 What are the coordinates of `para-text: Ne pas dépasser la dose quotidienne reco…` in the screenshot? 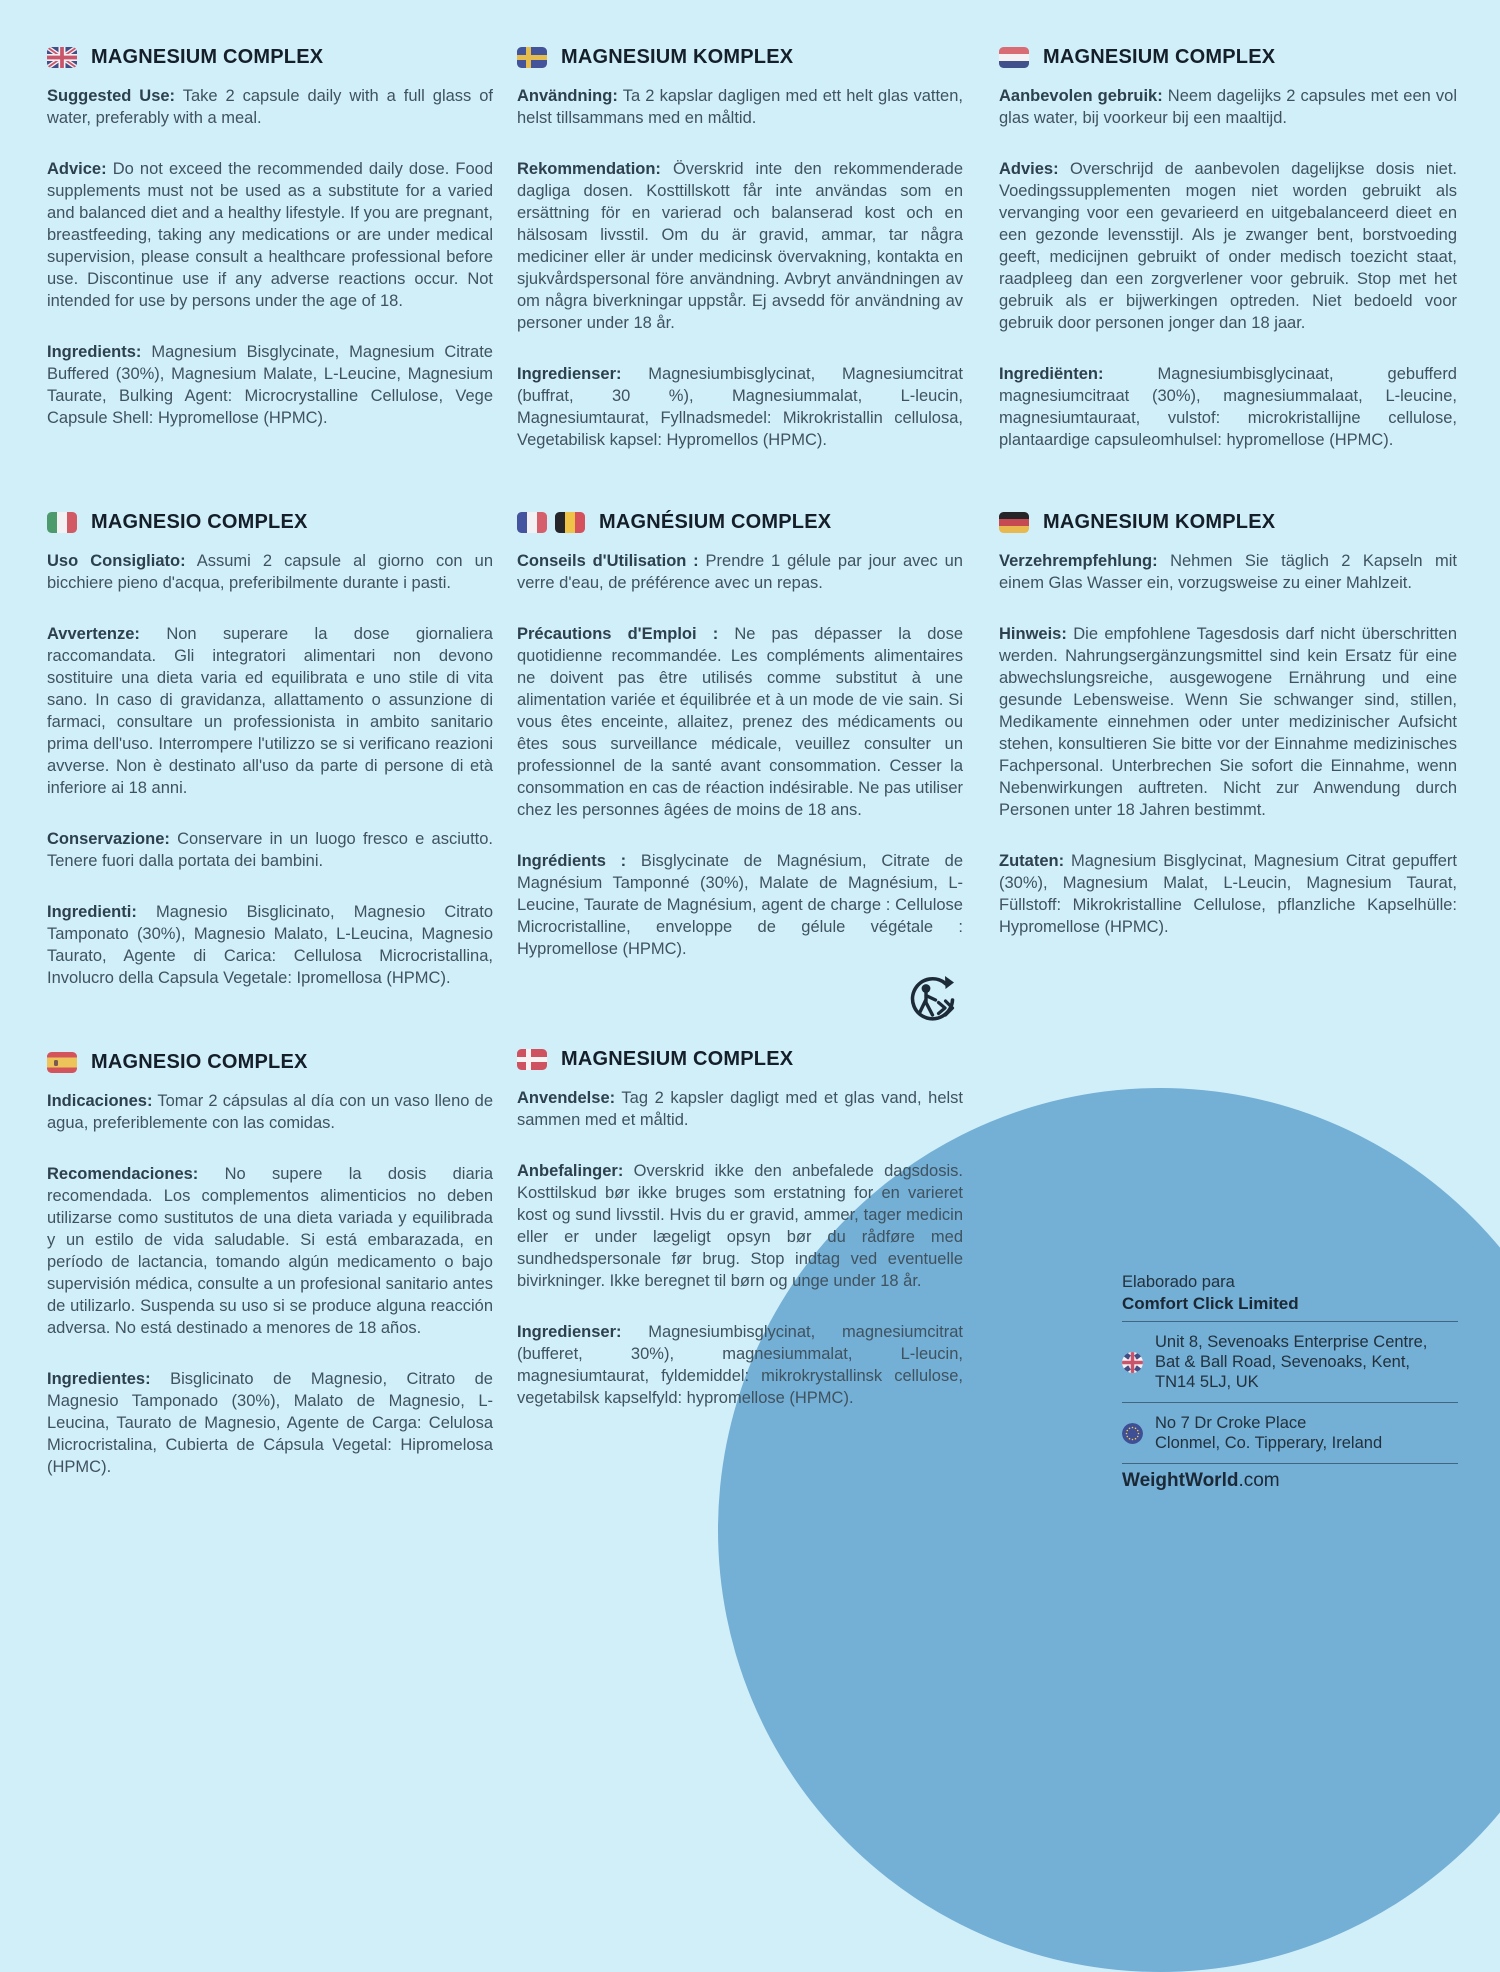 It's located at (740, 722).